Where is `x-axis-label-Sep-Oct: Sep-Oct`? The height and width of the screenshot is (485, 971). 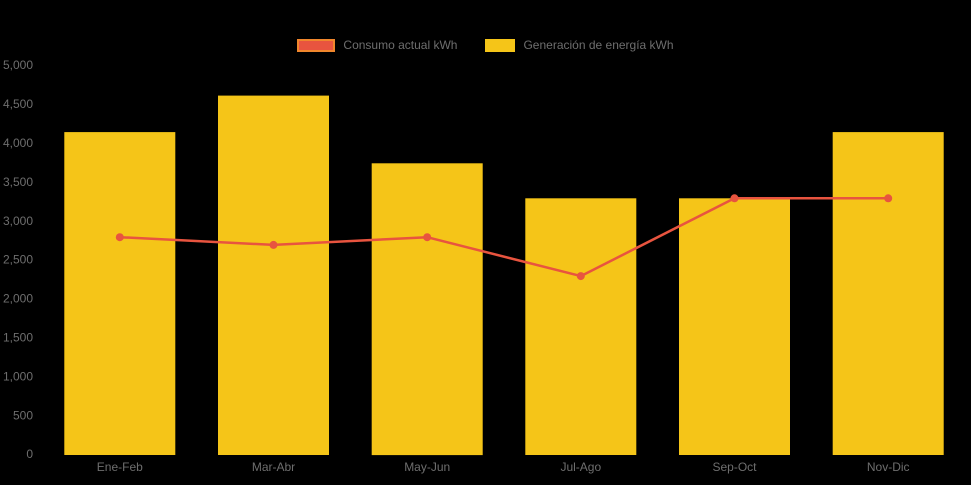 x-axis-label-Sep-Oct: Sep-Oct is located at coordinates (734, 467).